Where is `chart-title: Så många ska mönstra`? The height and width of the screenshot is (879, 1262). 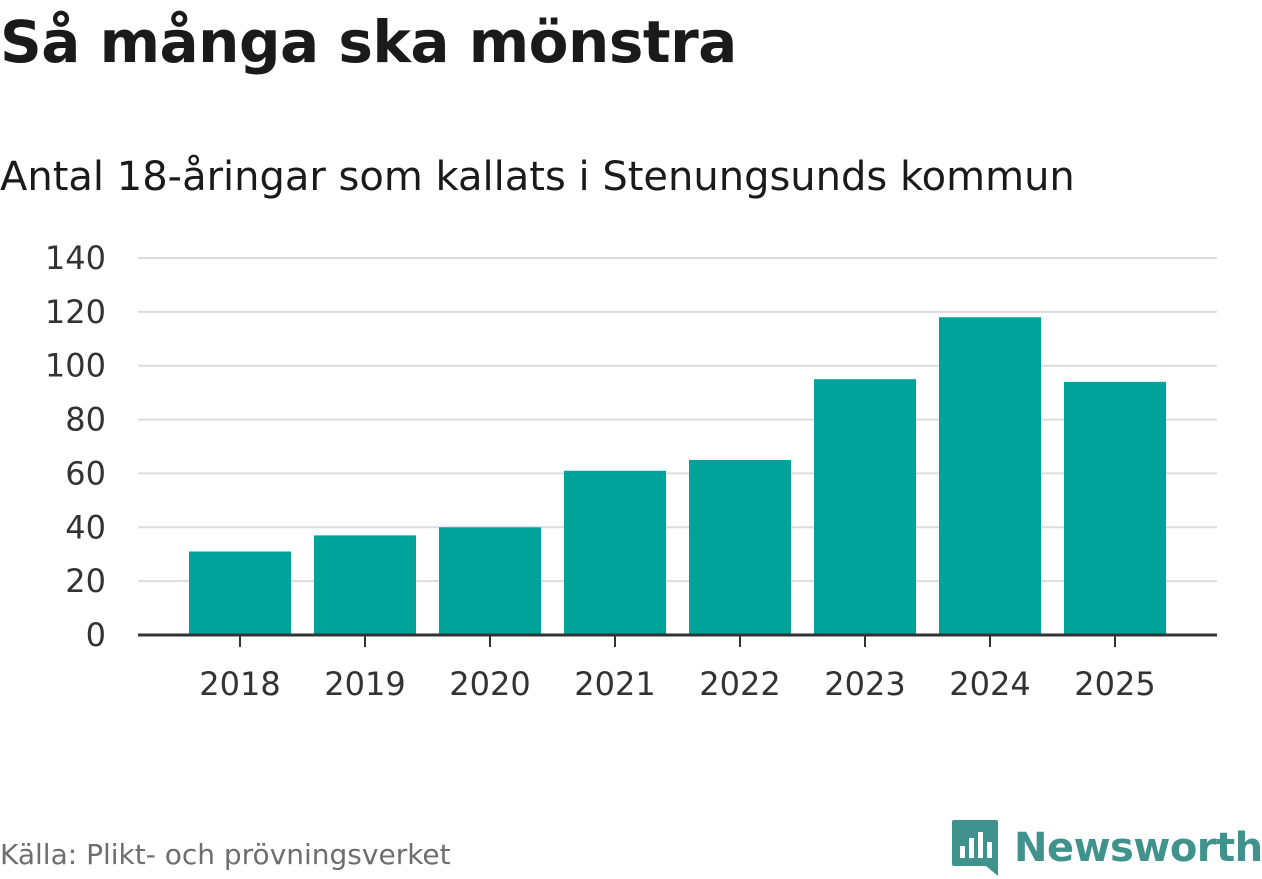
chart-title: Så många ska mönstra is located at coordinates (368, 42).